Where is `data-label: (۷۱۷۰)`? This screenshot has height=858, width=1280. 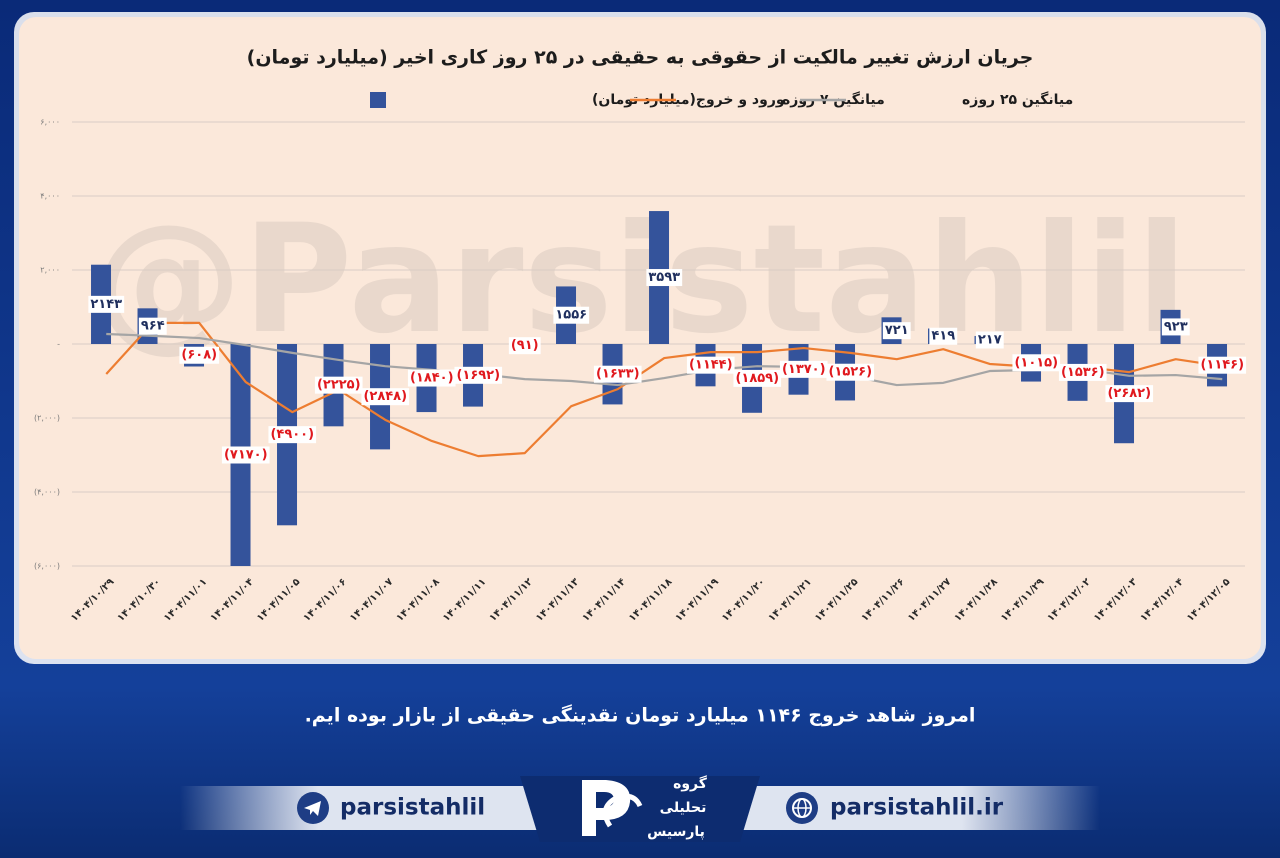 data-label: (۷۱۷۰) is located at coordinates (246, 455).